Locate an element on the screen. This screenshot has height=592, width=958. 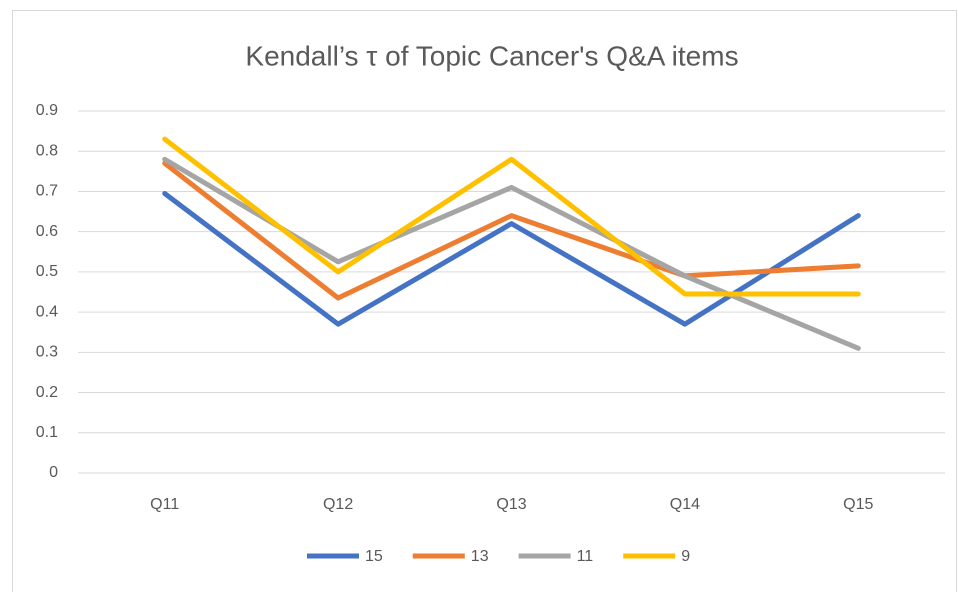
y-tick-label: 0.1 is located at coordinates (47, 432).